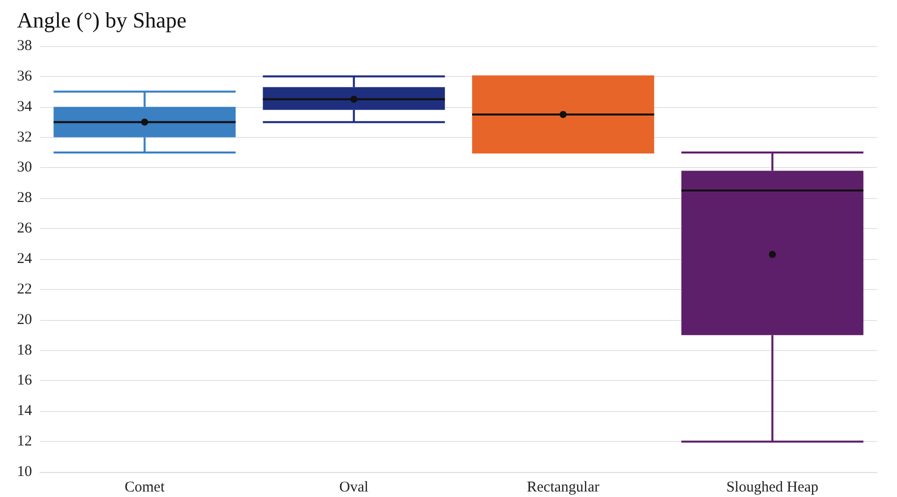 This screenshot has width=897, height=497. What do you see at coordinates (24, 76) in the screenshot?
I see `y-tick-label: 36` at bounding box center [24, 76].